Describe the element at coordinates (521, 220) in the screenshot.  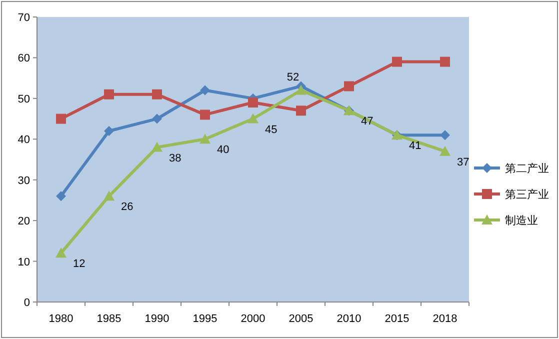
I see `legend-label: 制造业` at that location.